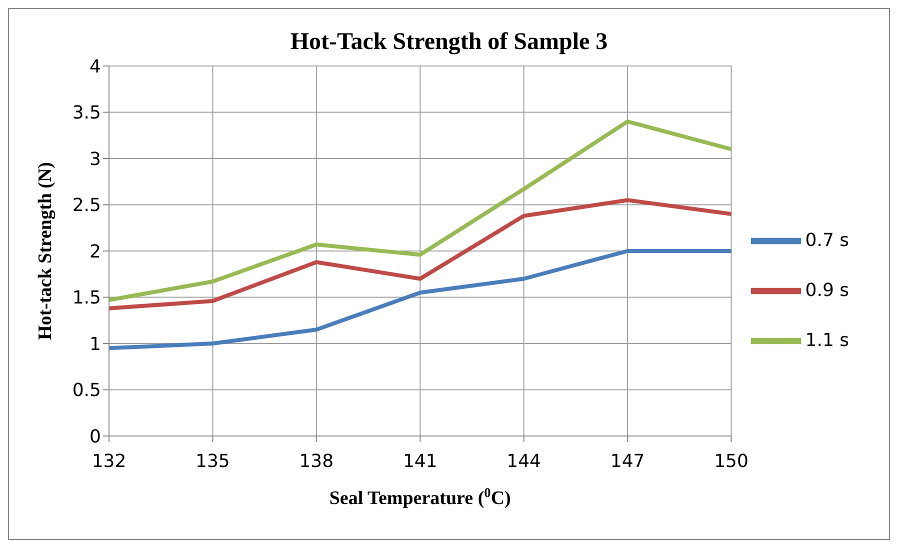 The width and height of the screenshot is (898, 546). Describe the element at coordinates (827, 240) in the screenshot. I see `legend-label: 0.7 s` at that location.